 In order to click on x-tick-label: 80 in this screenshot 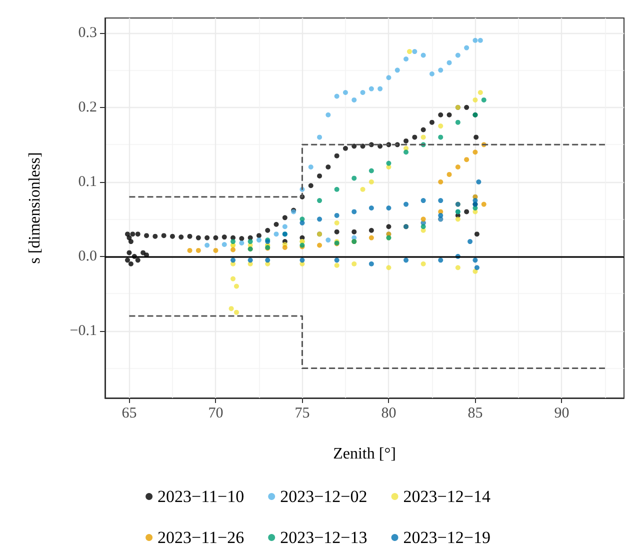, I will do `click(388, 414)`.